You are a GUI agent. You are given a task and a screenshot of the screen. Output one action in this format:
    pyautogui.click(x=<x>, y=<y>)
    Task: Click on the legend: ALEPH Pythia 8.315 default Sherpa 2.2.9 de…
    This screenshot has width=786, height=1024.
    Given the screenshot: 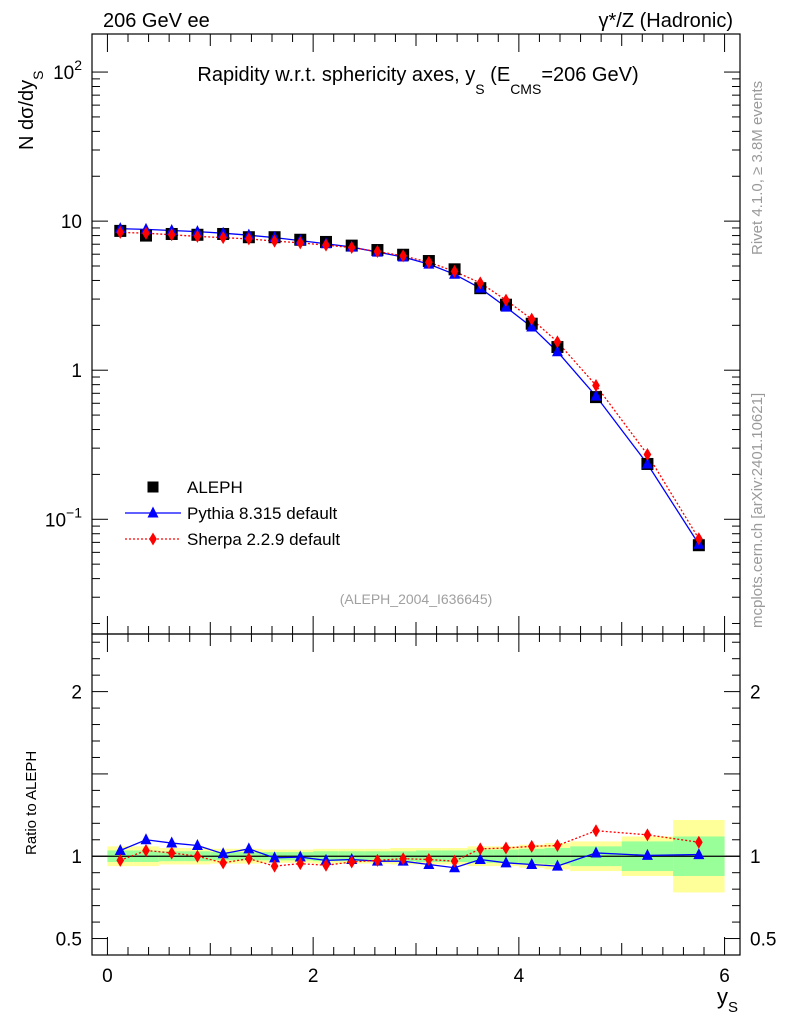 What is the action you would take?
    pyautogui.click(x=232, y=513)
    